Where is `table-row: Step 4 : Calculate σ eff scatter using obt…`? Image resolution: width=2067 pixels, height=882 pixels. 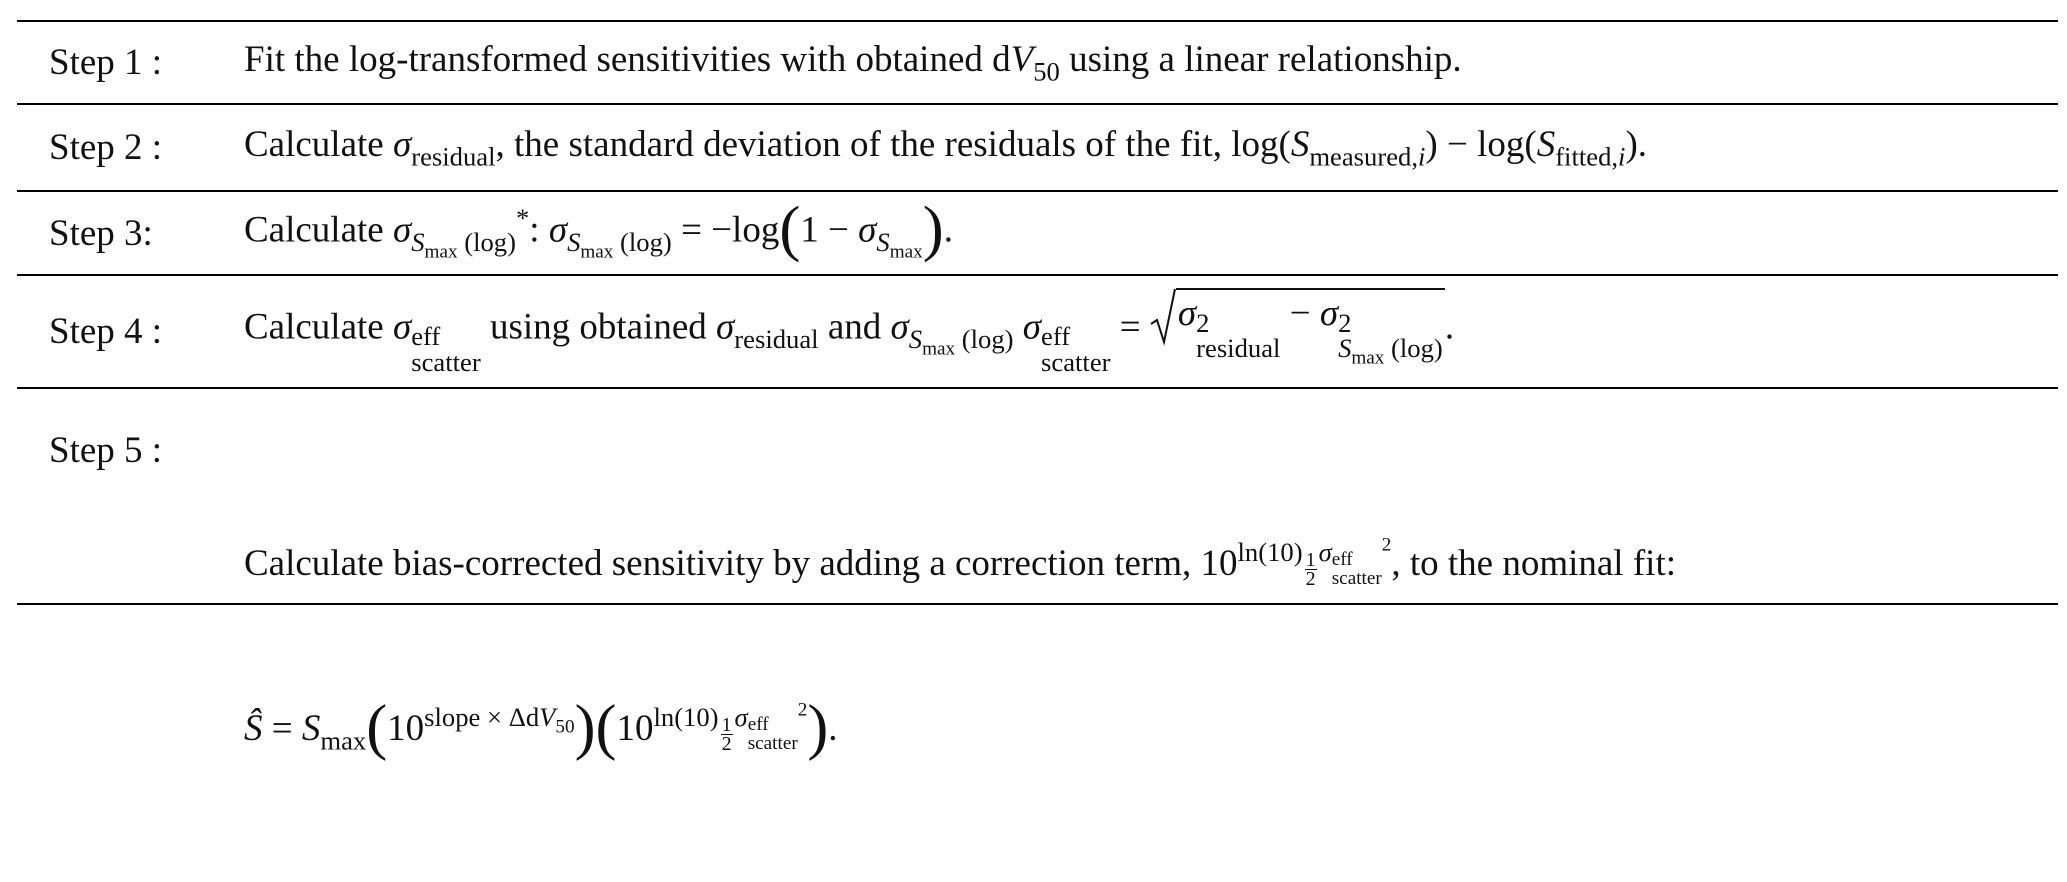 table-row: Step 4 : Calculate σ eff scatter using obt… is located at coordinates (1037, 330).